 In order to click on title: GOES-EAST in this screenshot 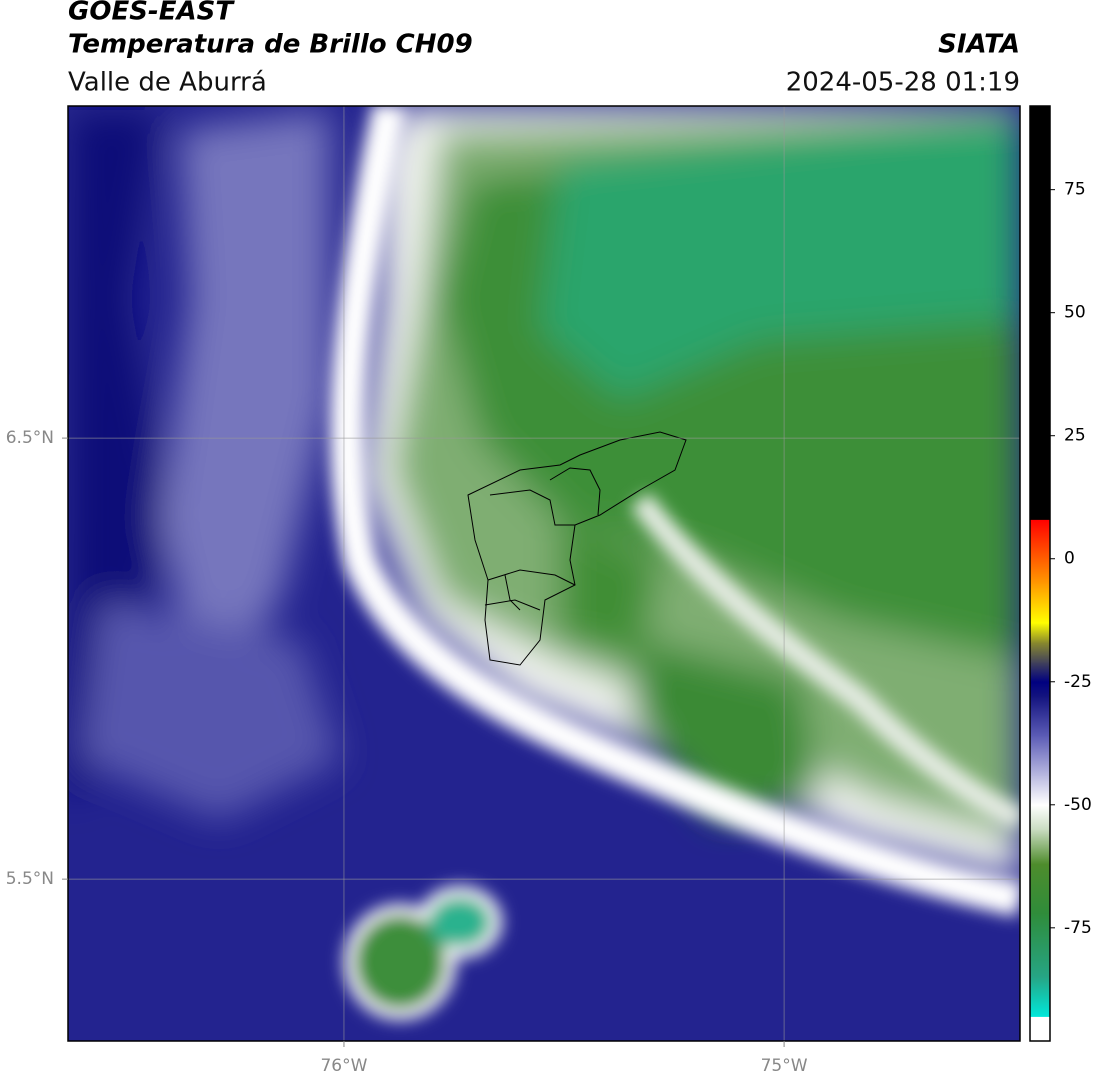, I will do `click(151, 13)`.